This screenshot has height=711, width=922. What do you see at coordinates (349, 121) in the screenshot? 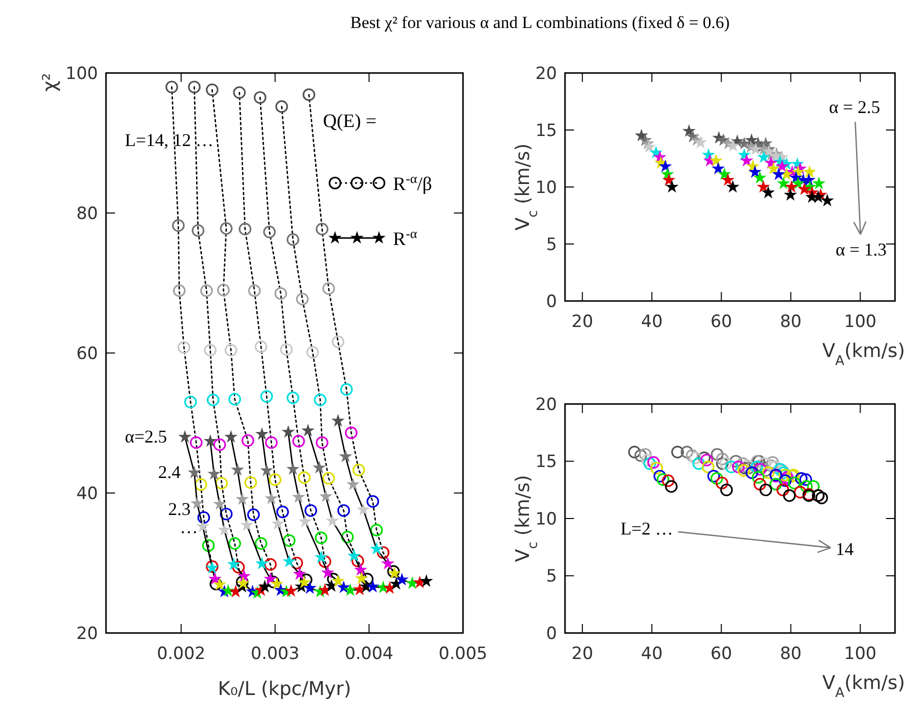
I see `legend-title: Q(E) =` at bounding box center [349, 121].